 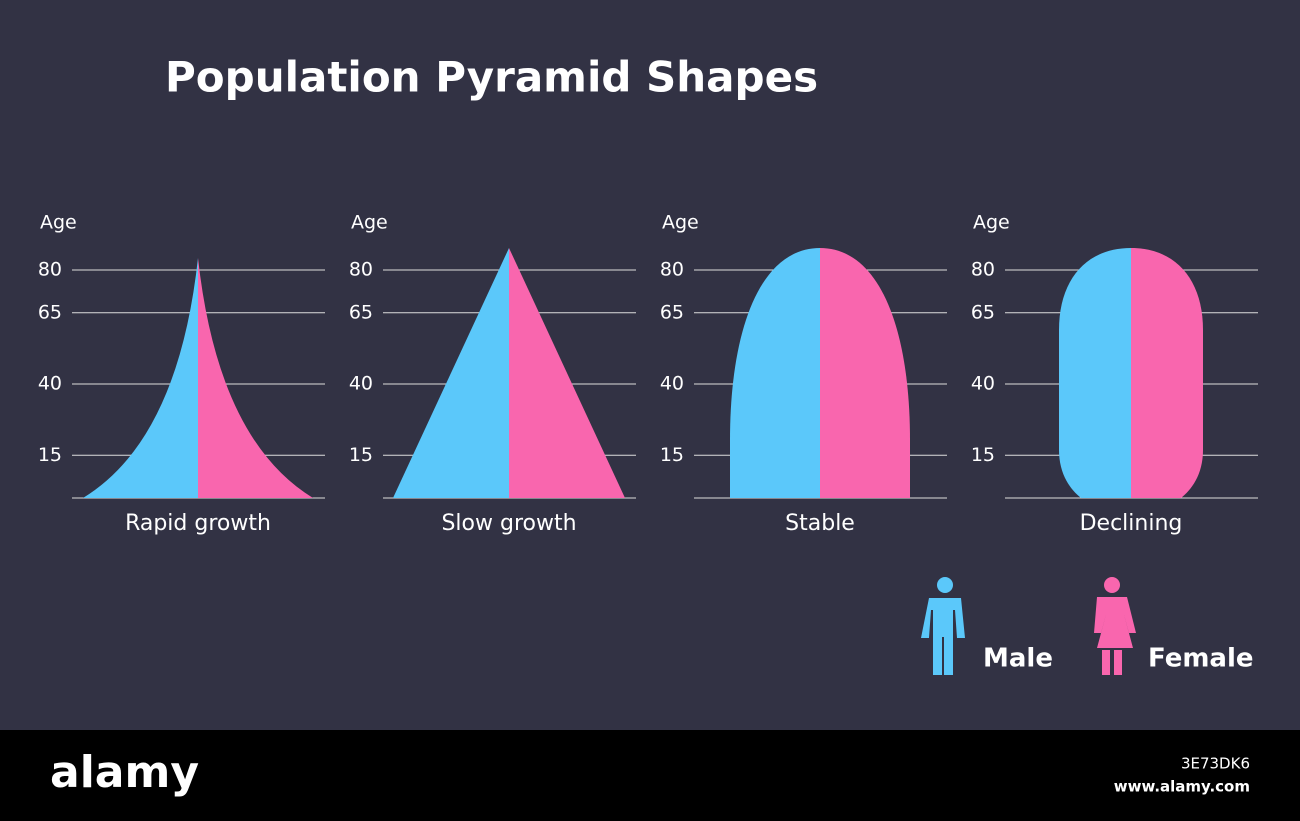 I want to click on legend-male: Male, so click(x=1018, y=659).